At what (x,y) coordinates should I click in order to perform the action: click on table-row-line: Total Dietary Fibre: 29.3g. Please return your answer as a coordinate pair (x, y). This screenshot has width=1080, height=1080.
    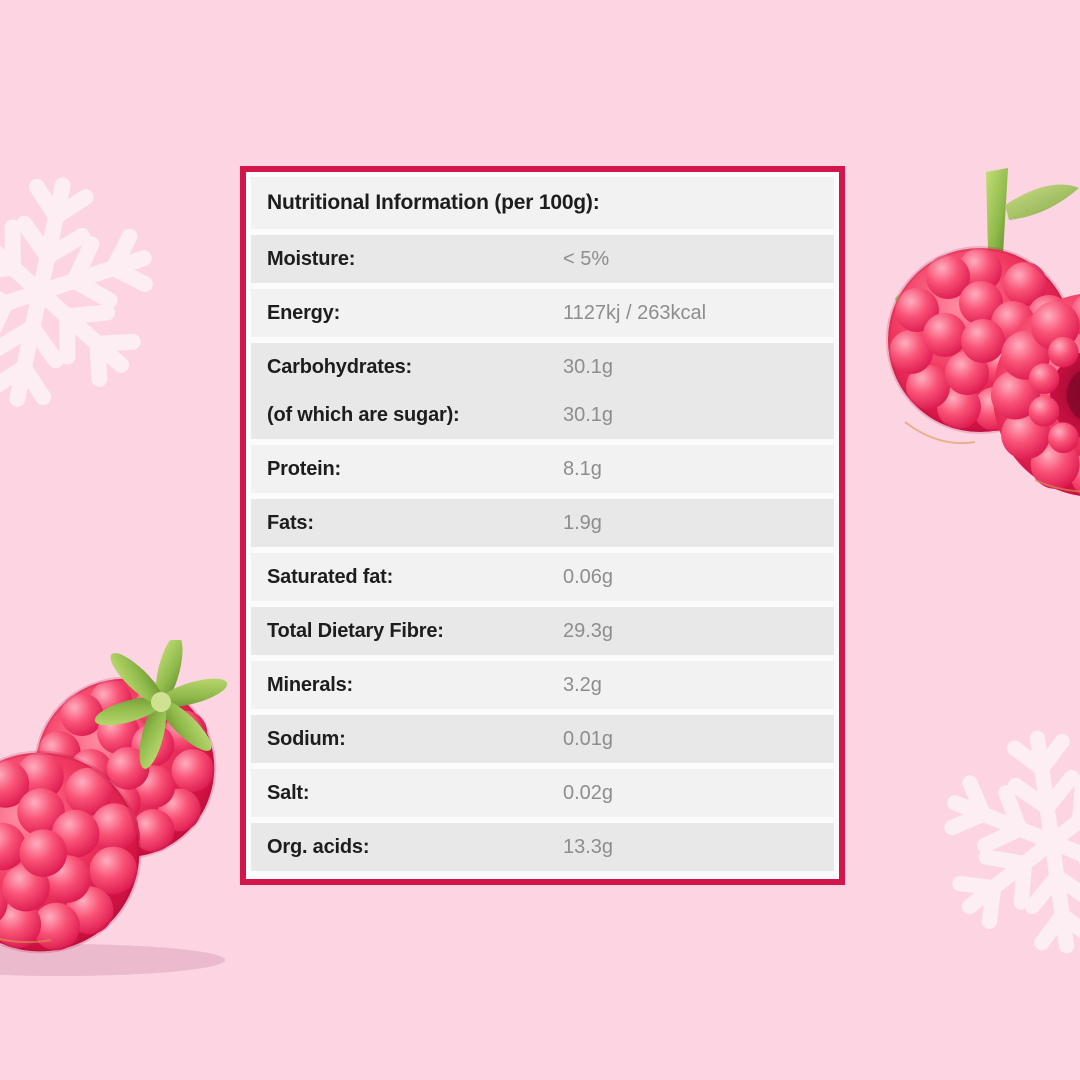
    Looking at the image, I should click on (542, 631).